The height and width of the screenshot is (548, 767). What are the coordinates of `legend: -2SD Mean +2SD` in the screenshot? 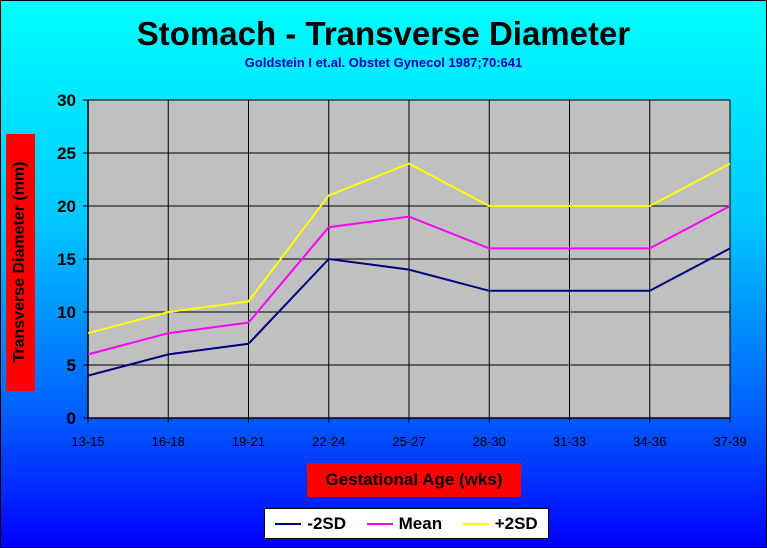 It's located at (406, 523).